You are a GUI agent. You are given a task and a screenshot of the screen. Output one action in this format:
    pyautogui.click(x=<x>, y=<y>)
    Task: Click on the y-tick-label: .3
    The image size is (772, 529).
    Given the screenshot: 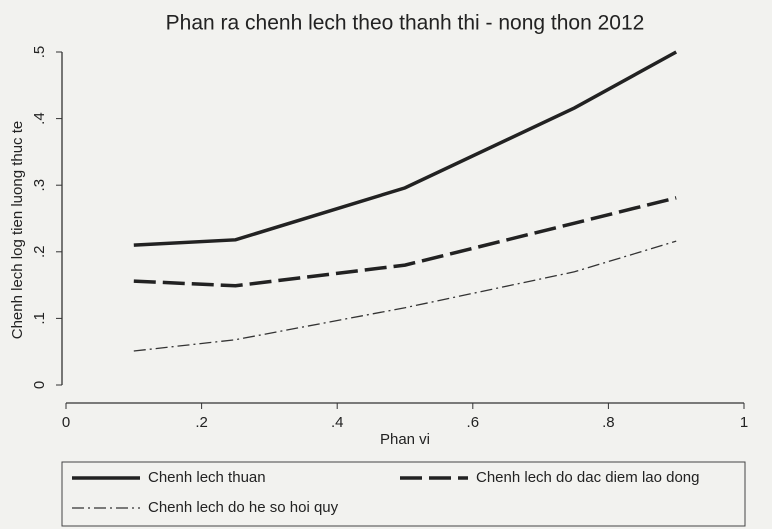 What is the action you would take?
    pyautogui.click(x=39, y=185)
    